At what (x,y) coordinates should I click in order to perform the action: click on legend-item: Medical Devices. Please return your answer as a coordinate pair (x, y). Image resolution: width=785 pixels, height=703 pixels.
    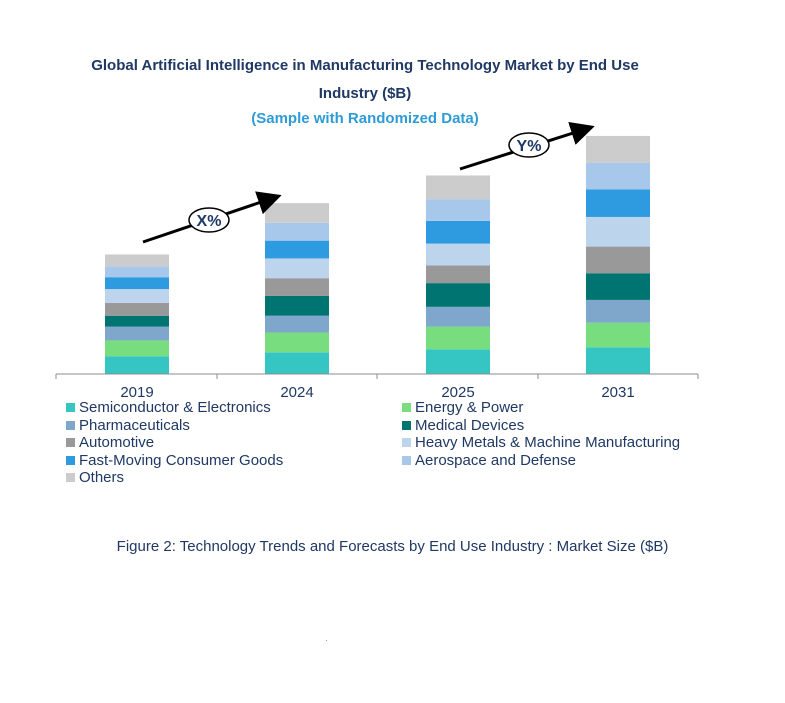
    Looking at the image, I should click on (463, 425).